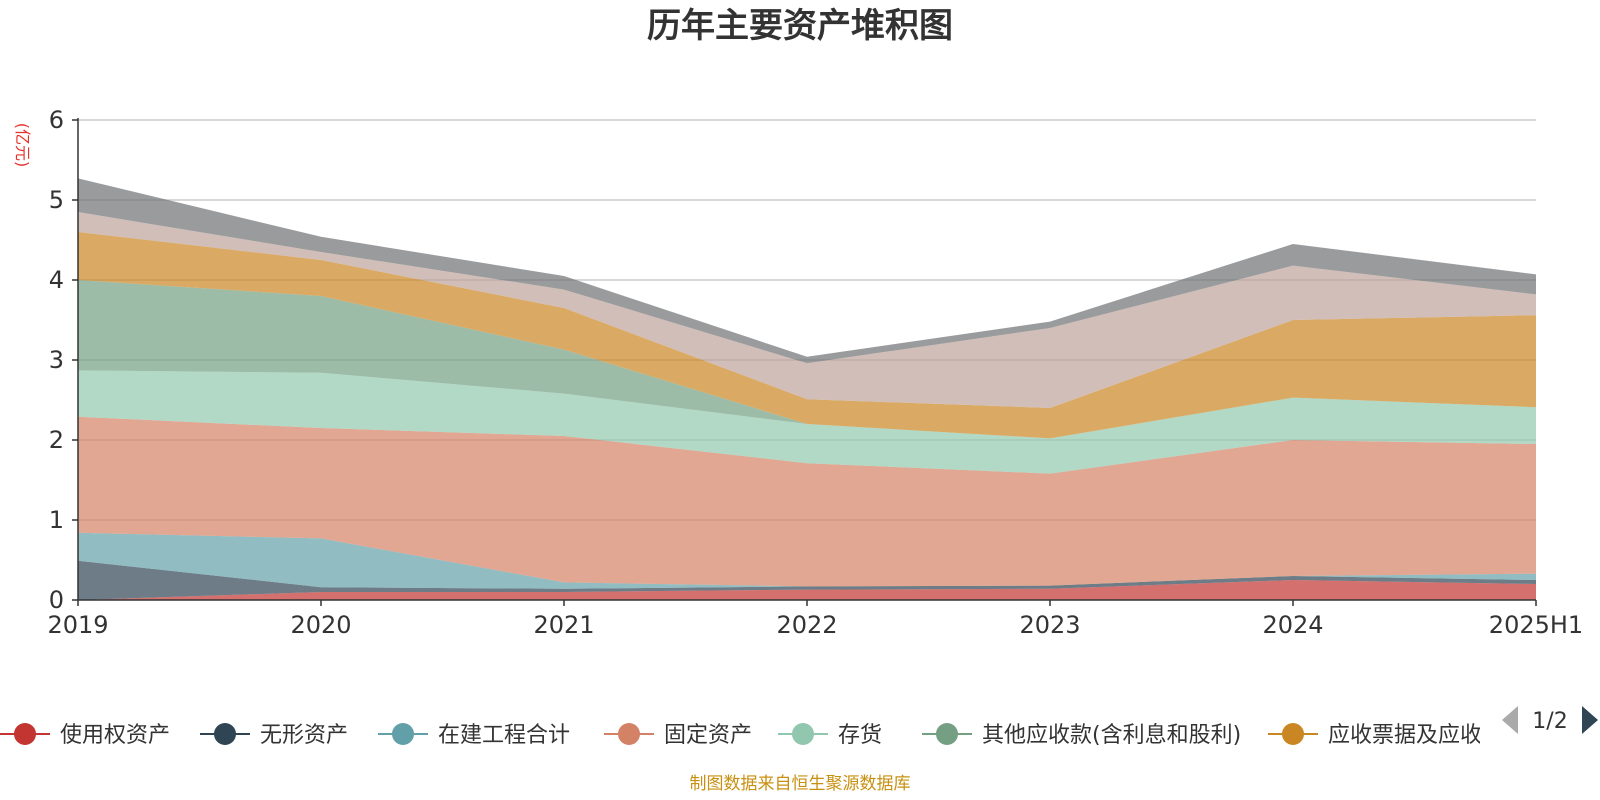 This screenshot has height=800, width=1600. I want to click on legend-item-2: 在建工程合计, so click(474, 735).